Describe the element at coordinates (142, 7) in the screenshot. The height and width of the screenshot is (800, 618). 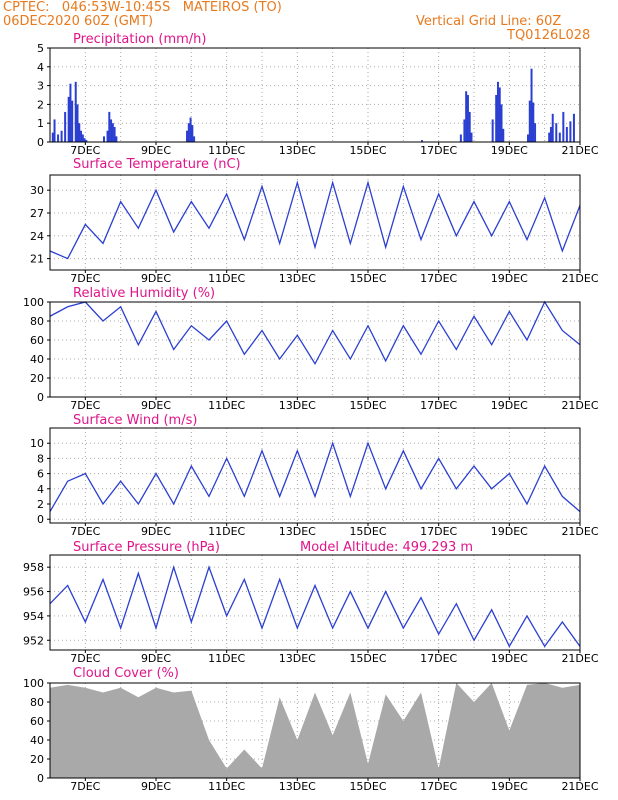
I see `header-location: CPTEC: 046:53W-10:45S MATEIROS (TO)` at that location.